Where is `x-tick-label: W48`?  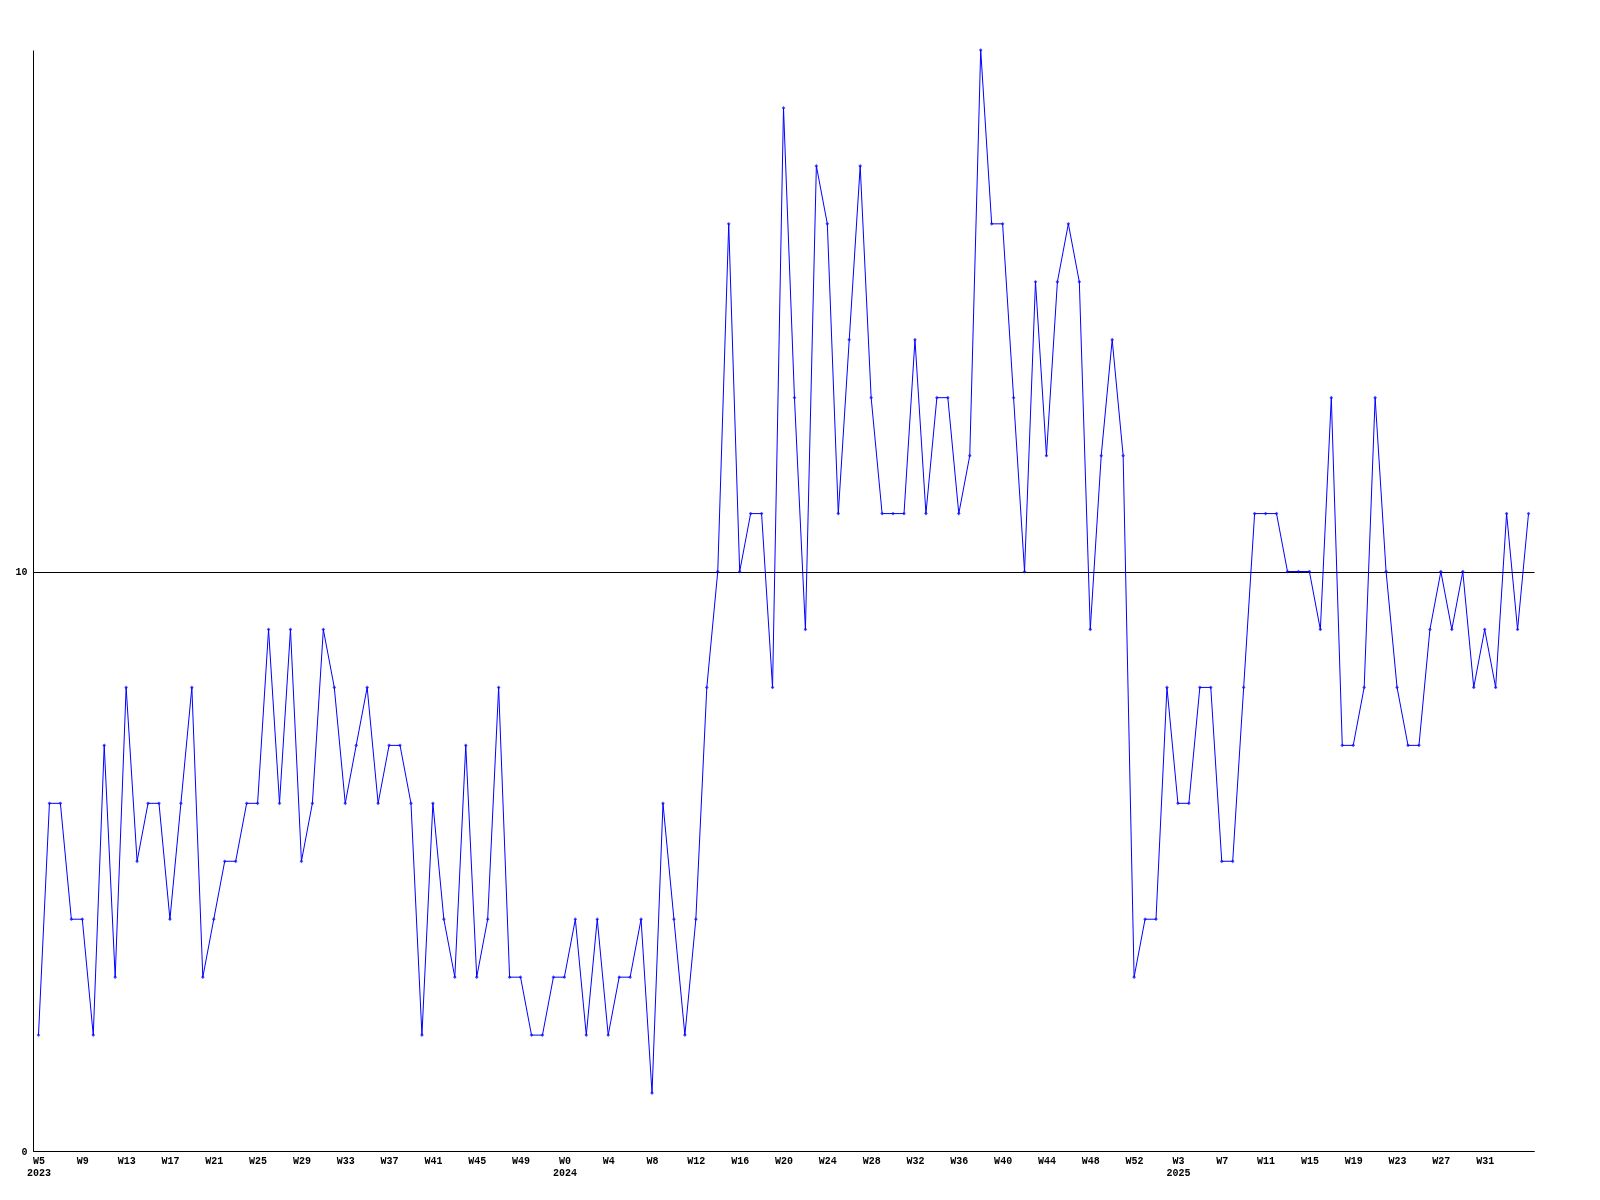
x-tick-label: W48 is located at coordinates (1090, 1161).